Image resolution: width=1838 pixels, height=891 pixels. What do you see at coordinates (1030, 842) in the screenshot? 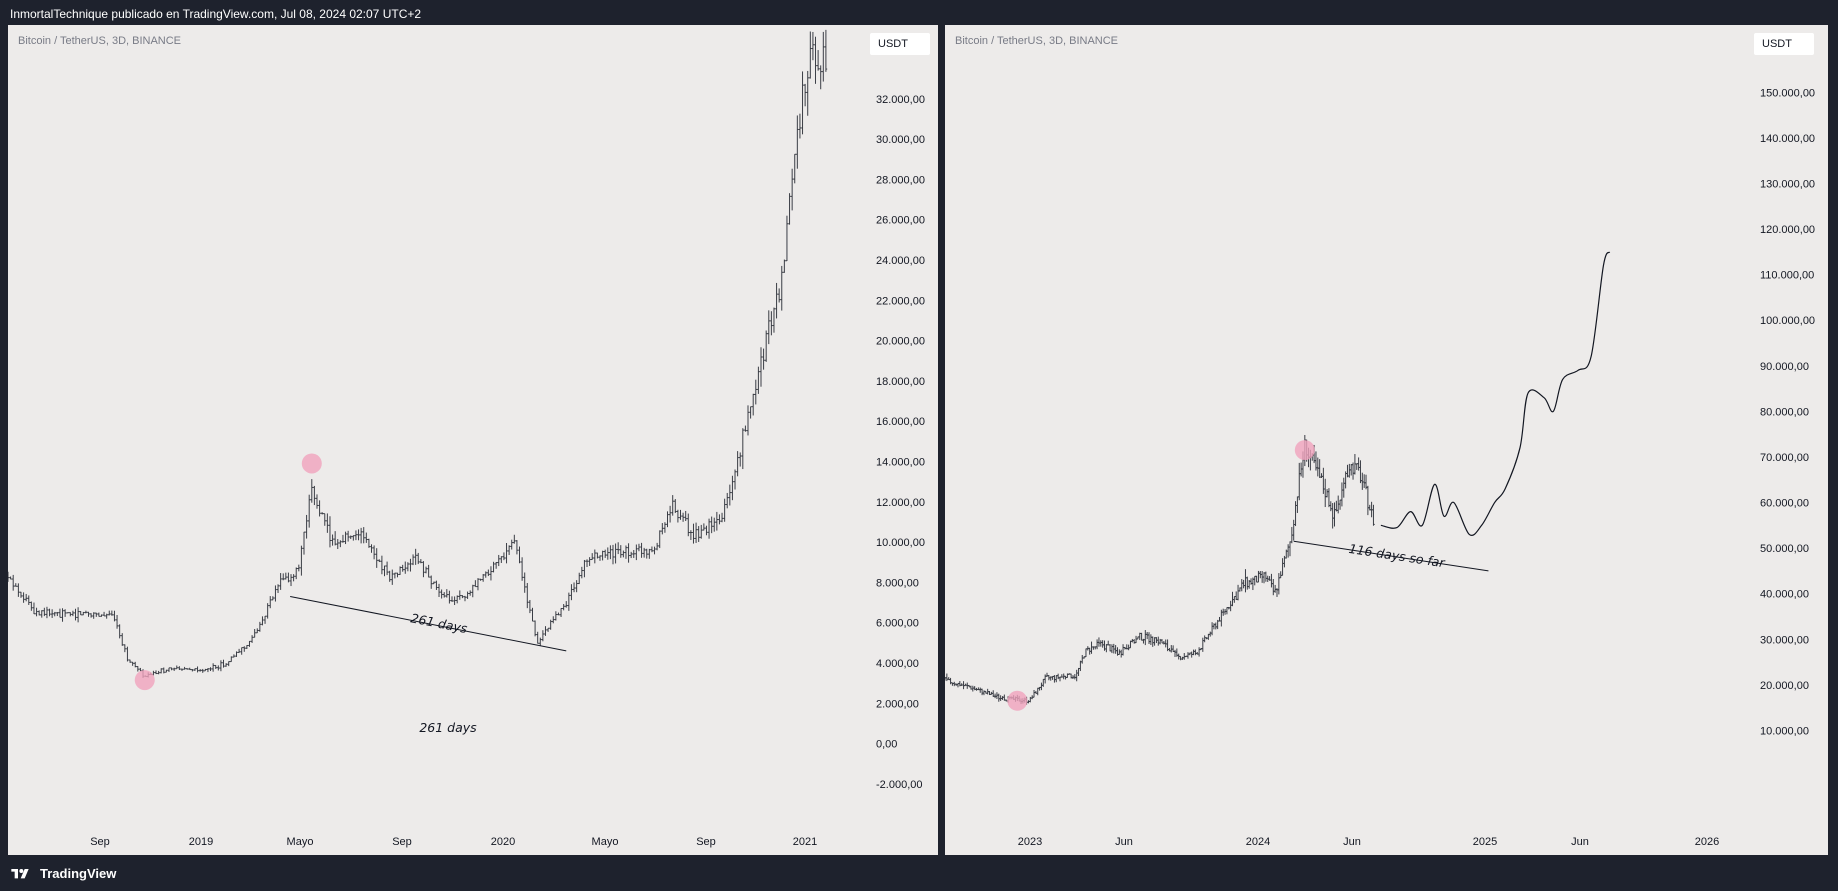
I see `x-tick-label: 2023` at bounding box center [1030, 842].